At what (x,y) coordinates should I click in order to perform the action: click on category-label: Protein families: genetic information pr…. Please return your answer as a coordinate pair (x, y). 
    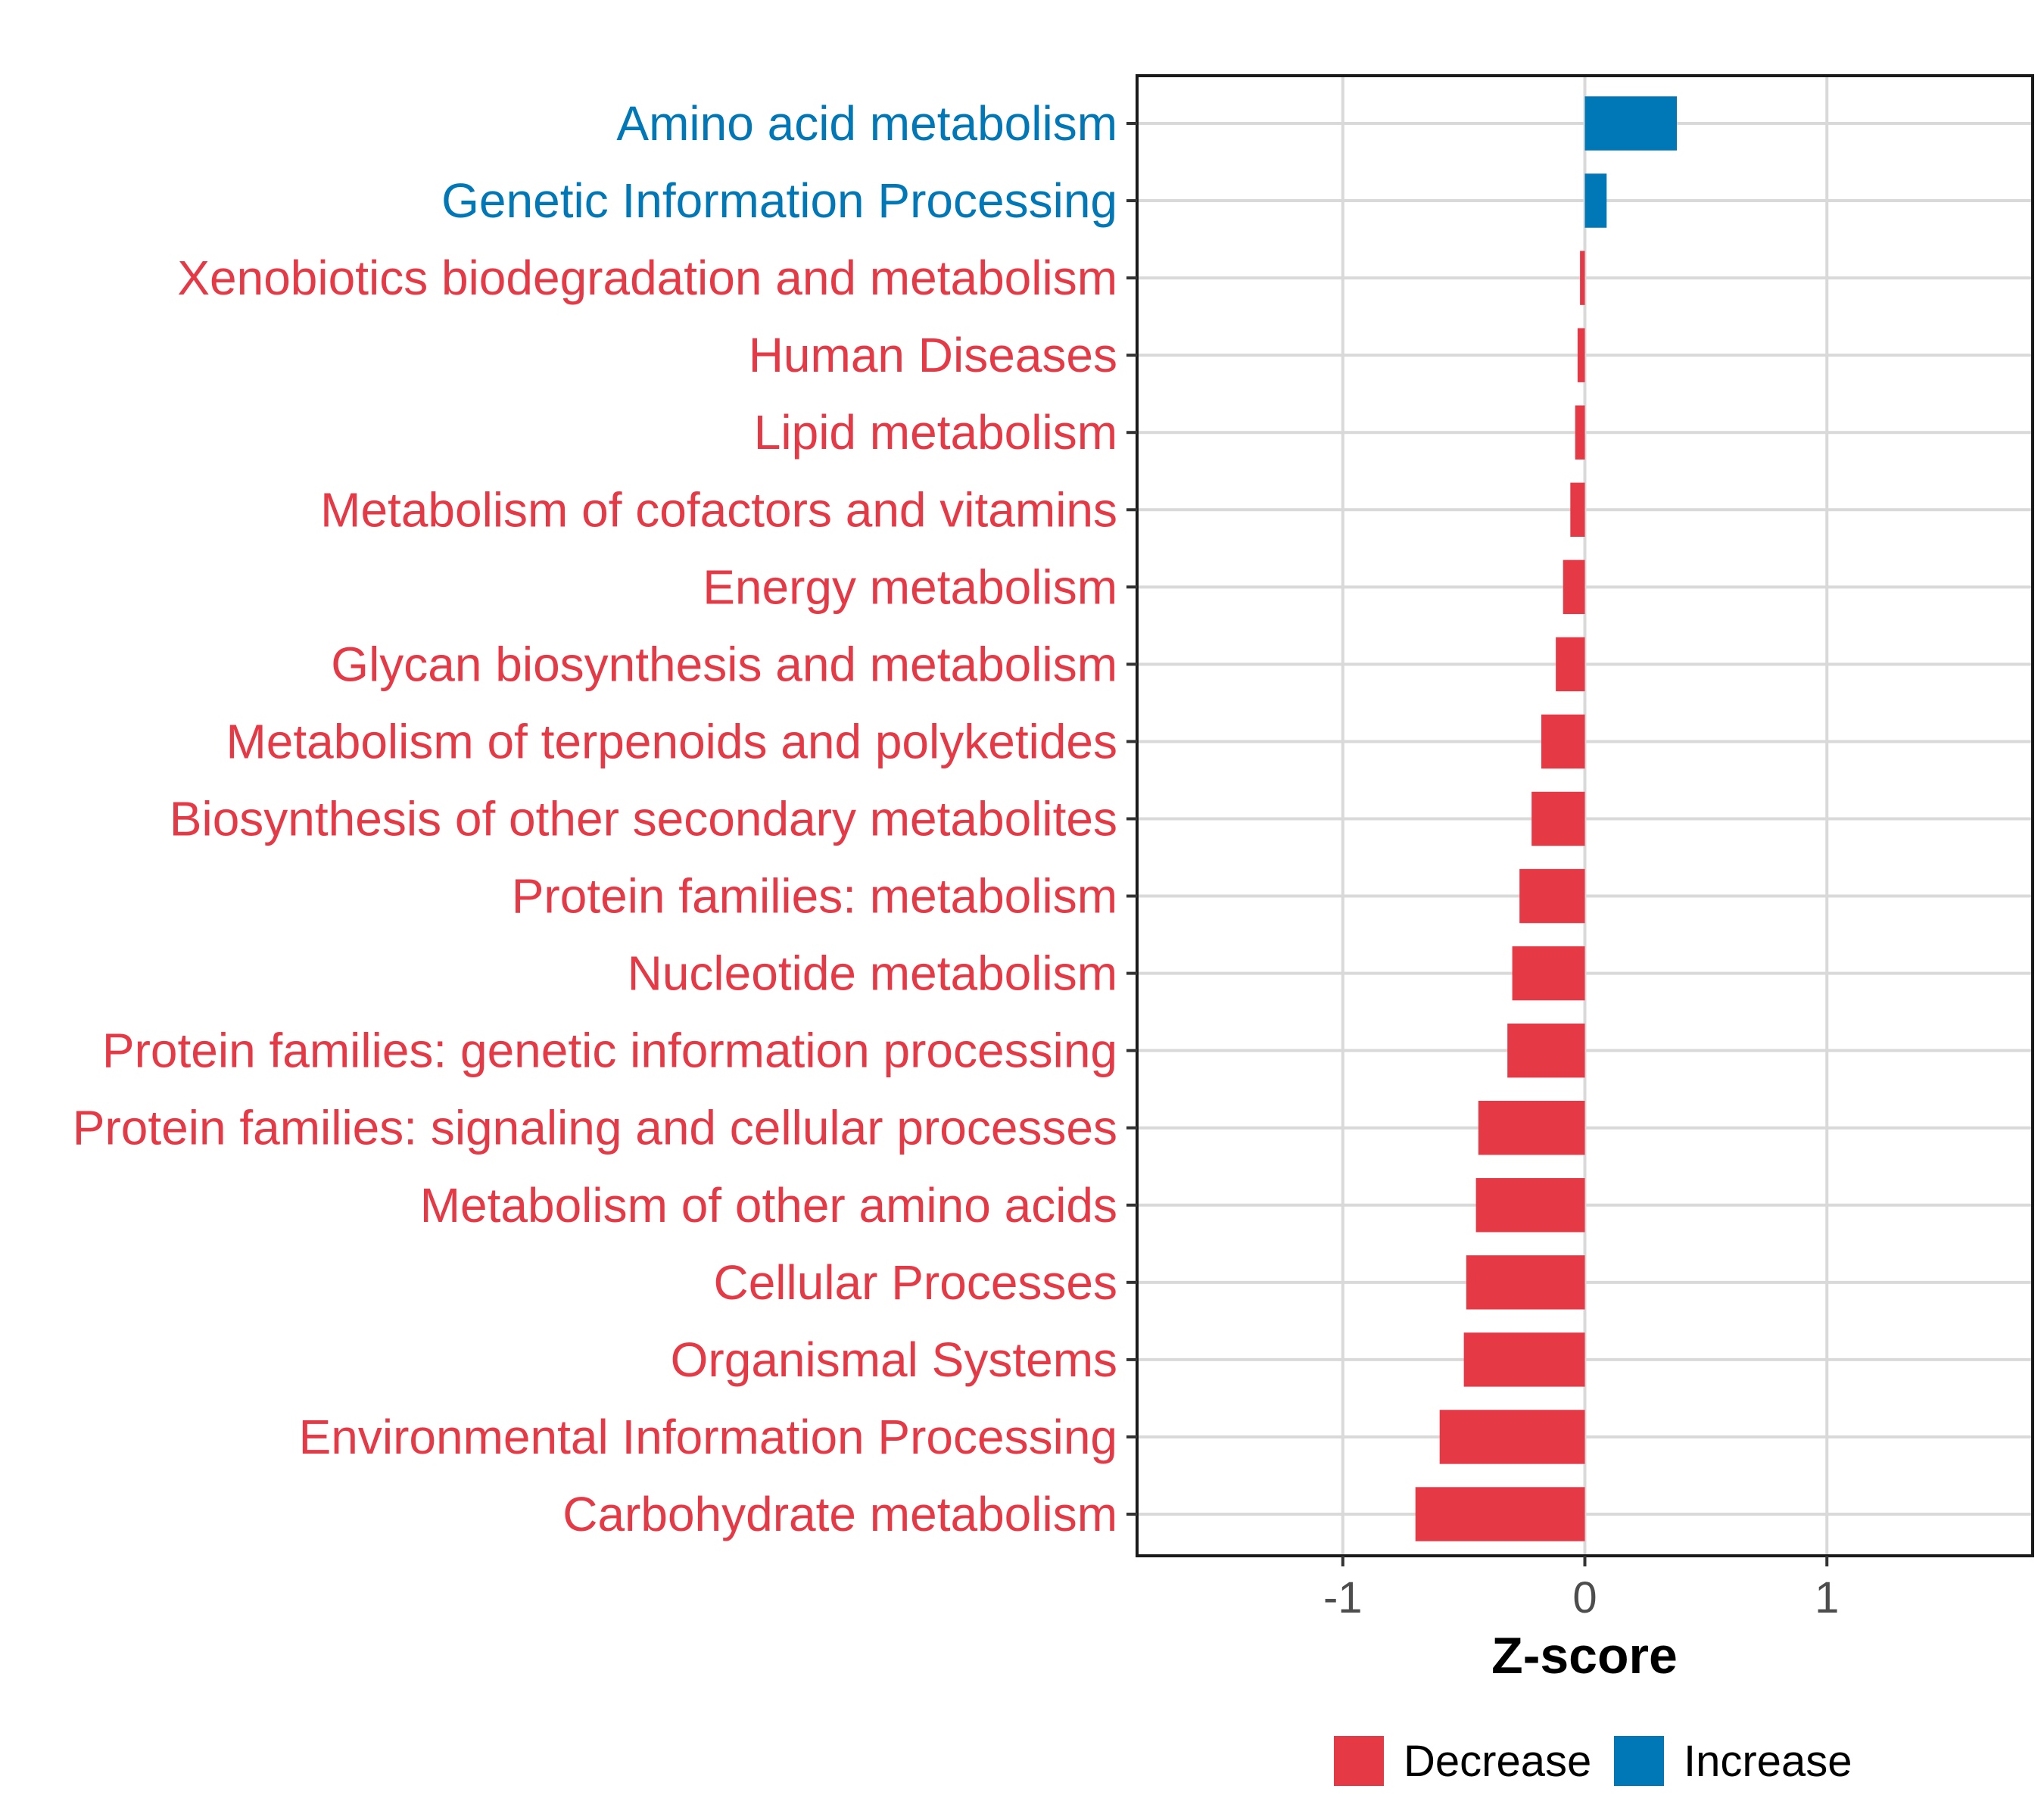
    Looking at the image, I should click on (609, 1051).